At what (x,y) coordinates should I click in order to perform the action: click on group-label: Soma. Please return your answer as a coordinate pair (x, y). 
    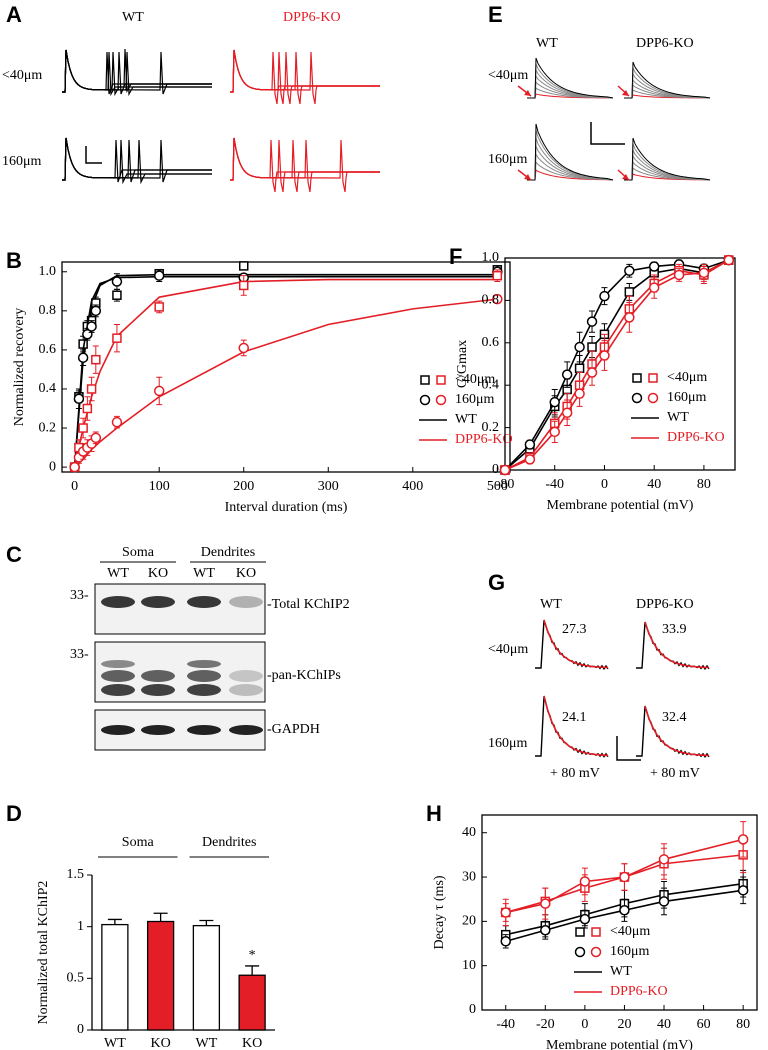
    Looking at the image, I should click on (138, 552).